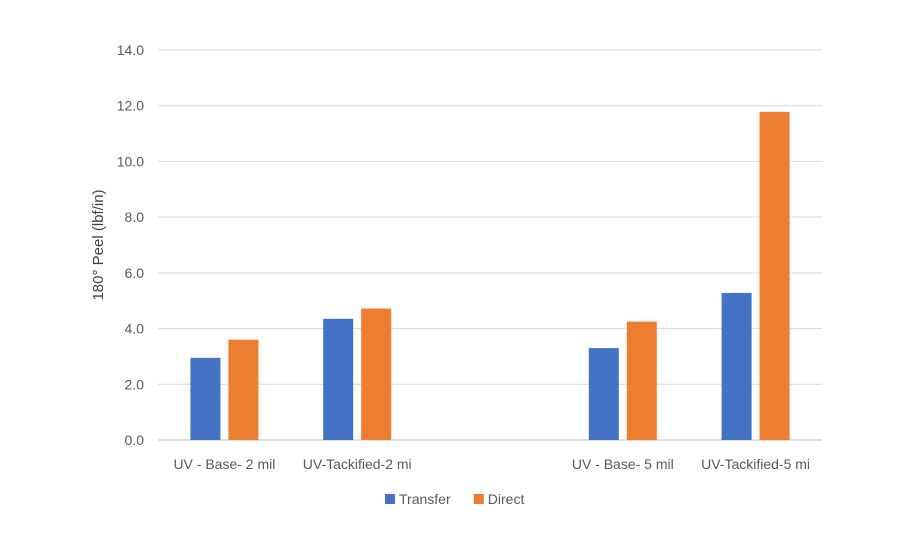 This screenshot has height=550, width=900. What do you see at coordinates (130, 50) in the screenshot?
I see `y-tick-label: 14.0` at bounding box center [130, 50].